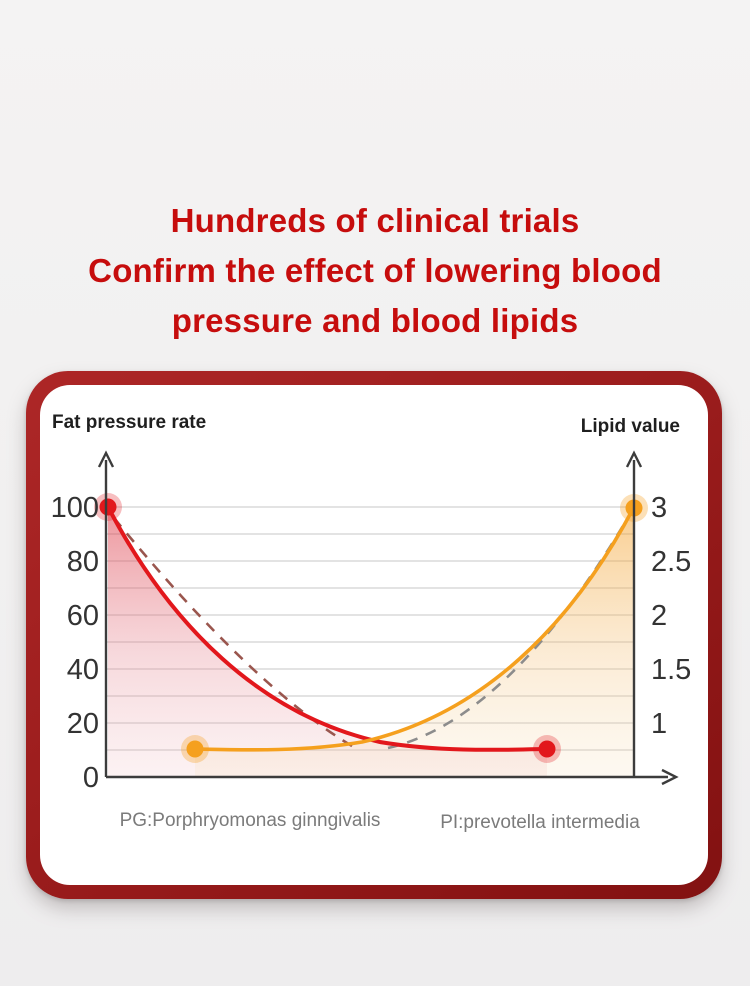  I want to click on x-axis-label-pi: PI:prevotella intermedia, so click(540, 822).